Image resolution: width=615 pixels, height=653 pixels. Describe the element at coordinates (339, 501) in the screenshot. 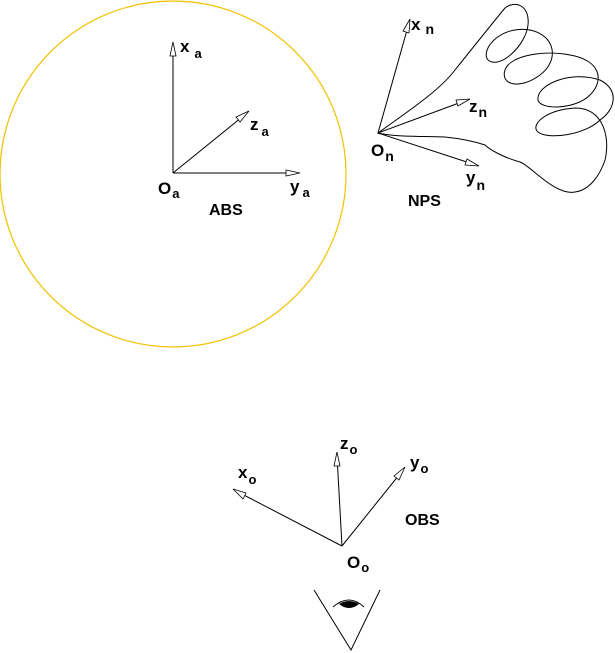

I see `obs-z-axis` at that location.